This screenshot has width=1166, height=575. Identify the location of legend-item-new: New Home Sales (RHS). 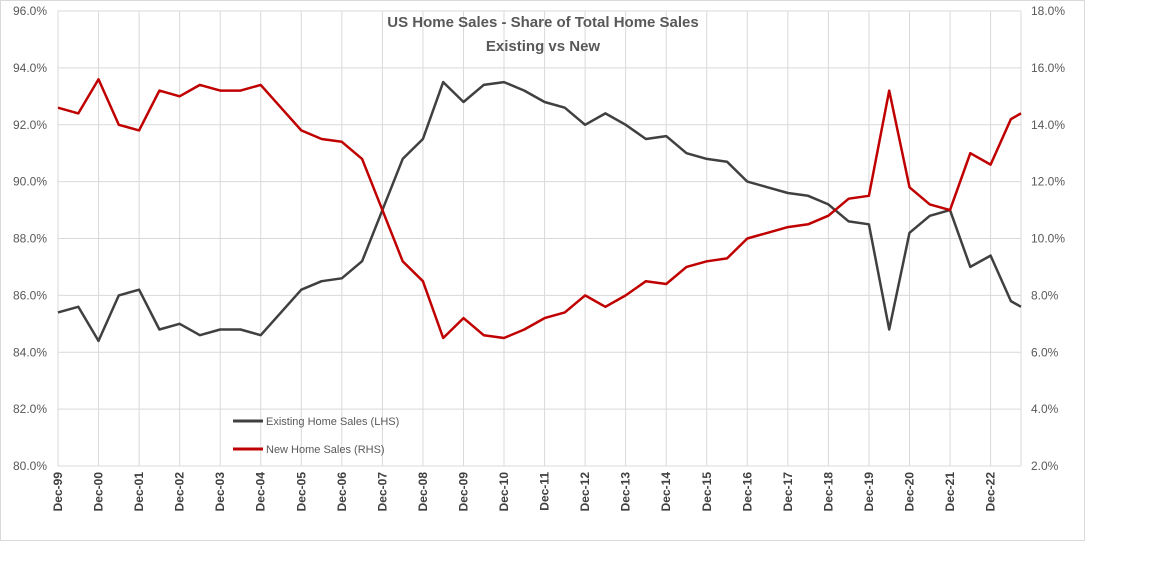
(309, 450).